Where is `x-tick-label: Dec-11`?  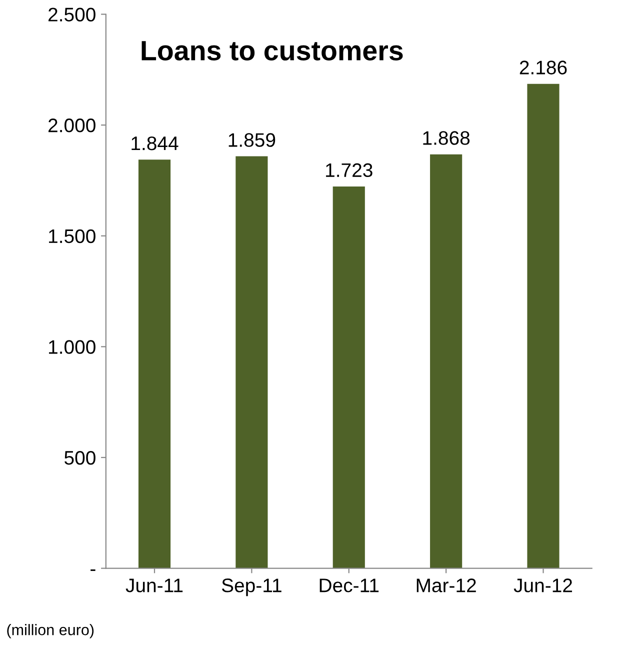
x-tick-label: Dec-11 is located at coordinates (349, 585).